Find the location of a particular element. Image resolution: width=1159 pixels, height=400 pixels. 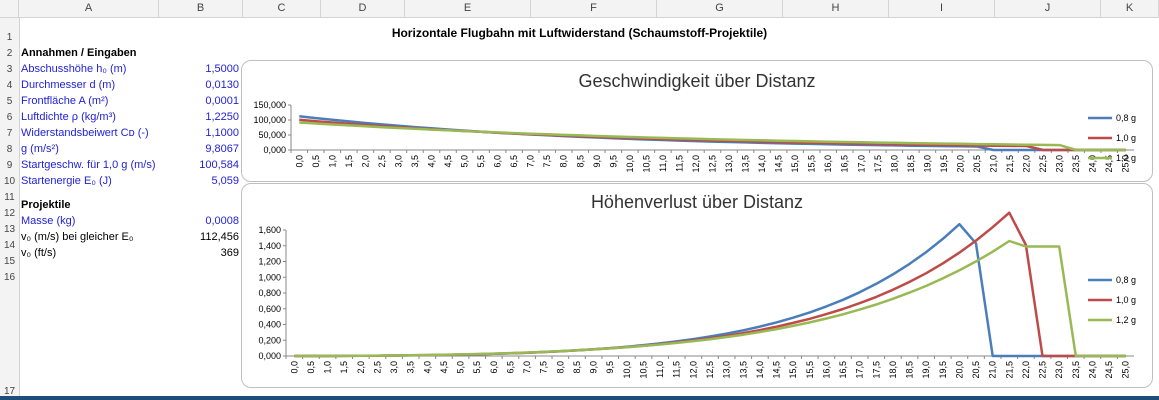

input-label: Startgeschw. für 1,0 g (m/s) is located at coordinates (88, 165).